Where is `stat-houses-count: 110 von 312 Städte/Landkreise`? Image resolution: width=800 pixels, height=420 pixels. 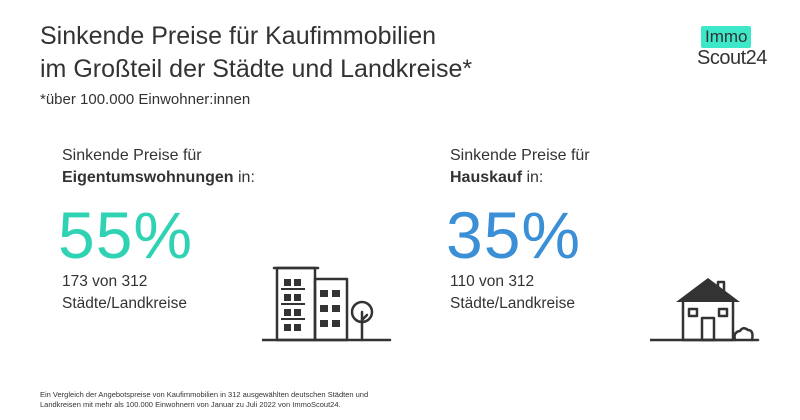
stat-houses-count: 110 von 312 Städte/Landkreise is located at coordinates (512, 293).